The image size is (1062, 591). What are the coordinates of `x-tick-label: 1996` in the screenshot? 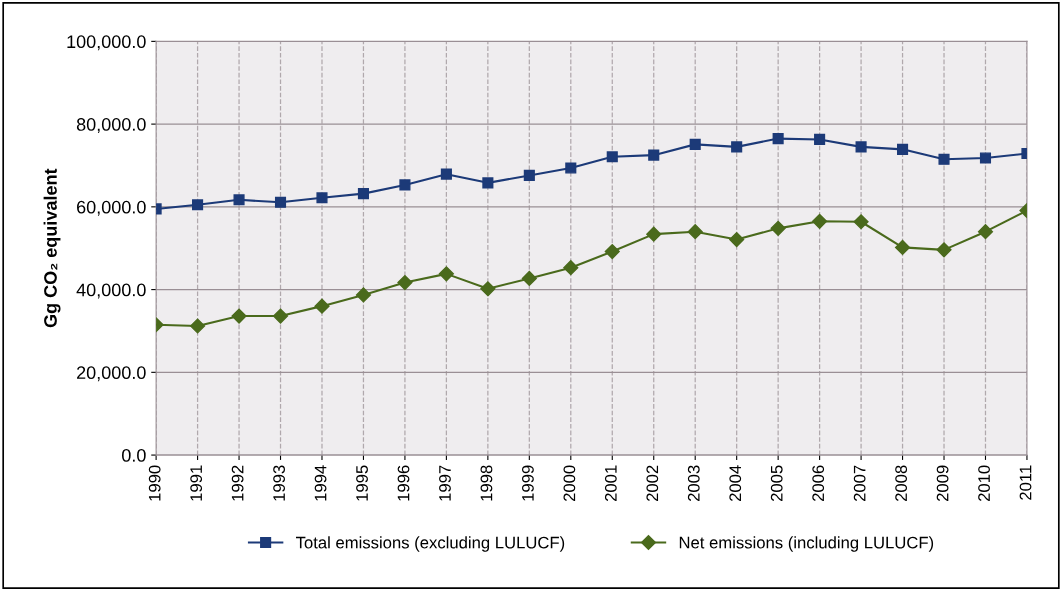 It's located at (403, 483).